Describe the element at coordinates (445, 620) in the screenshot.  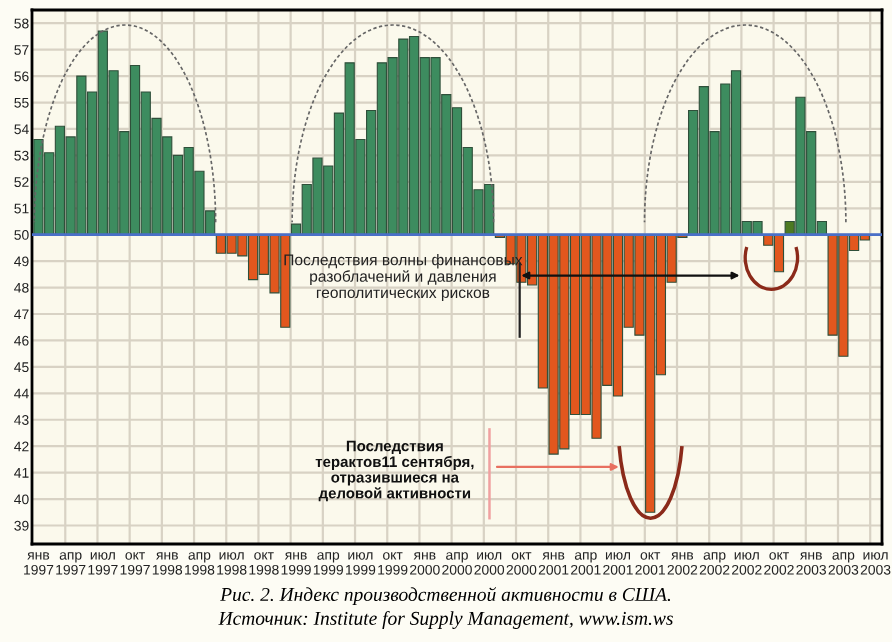
I see `text: Источник: Institute for Supply Management, www.ism.ws` at that location.